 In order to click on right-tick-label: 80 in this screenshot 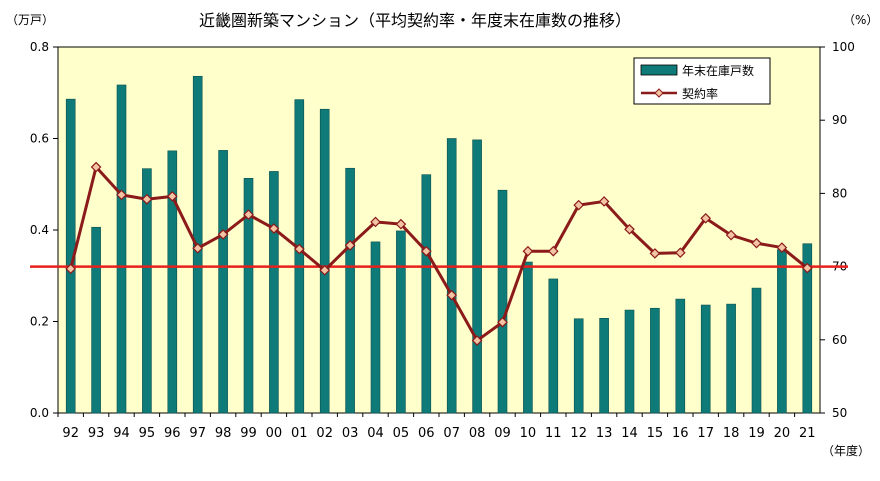, I will do `click(839, 193)`.